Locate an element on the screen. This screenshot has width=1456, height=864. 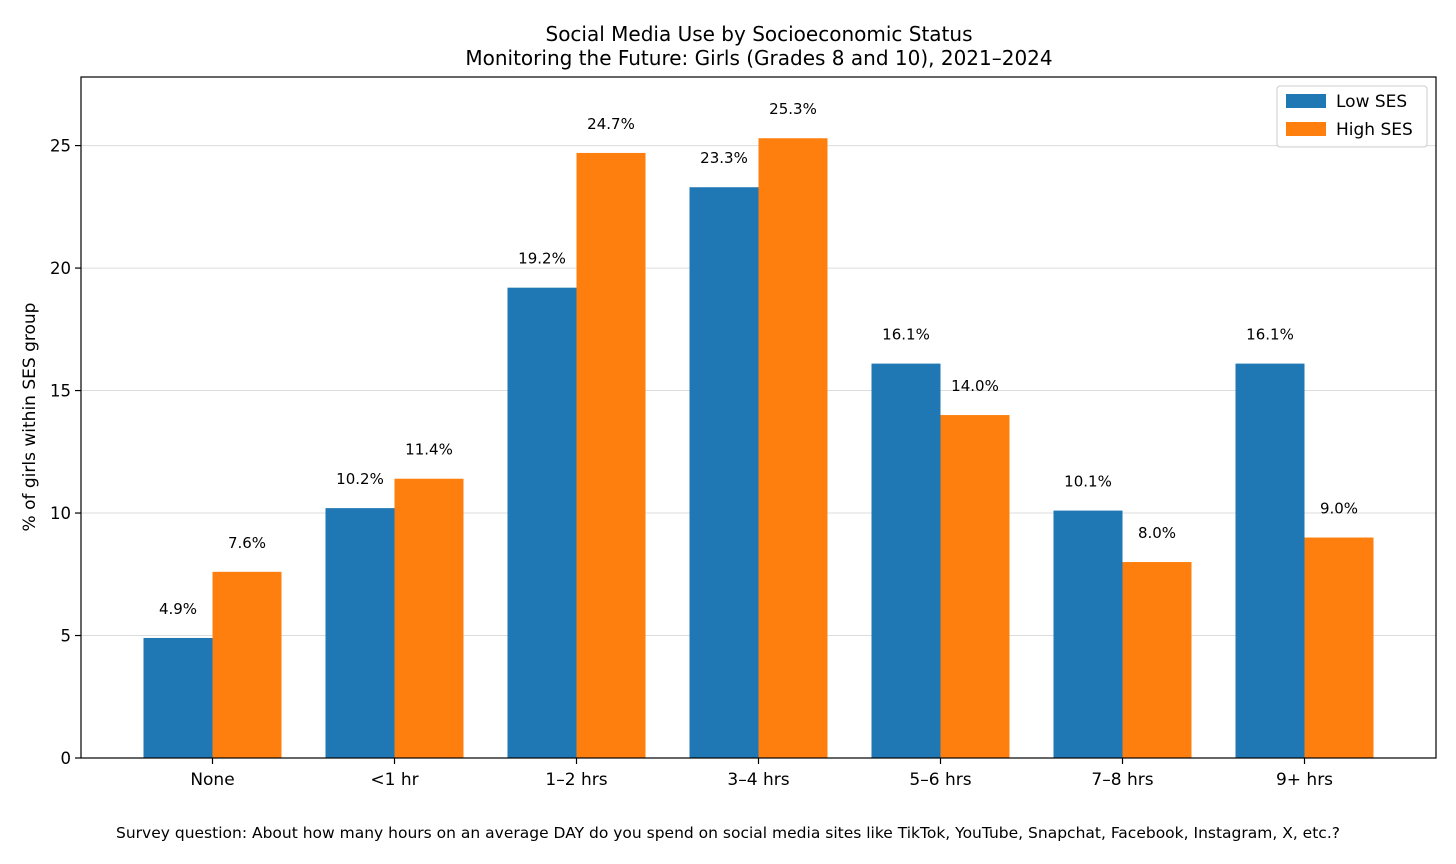
data-label-high-ses-3: 25.3% is located at coordinates (793, 109).